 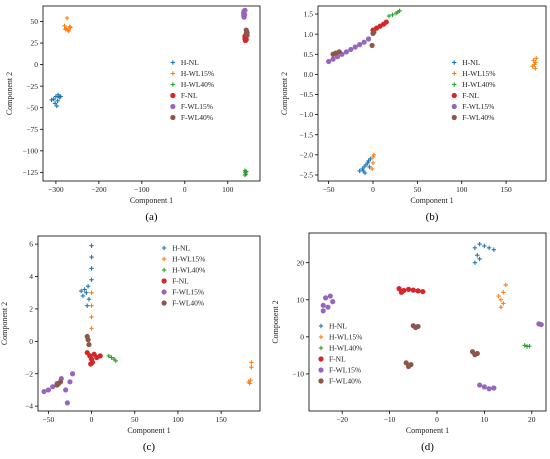 I want to click on y-tick-label: 1.5, so click(x=309, y=14).